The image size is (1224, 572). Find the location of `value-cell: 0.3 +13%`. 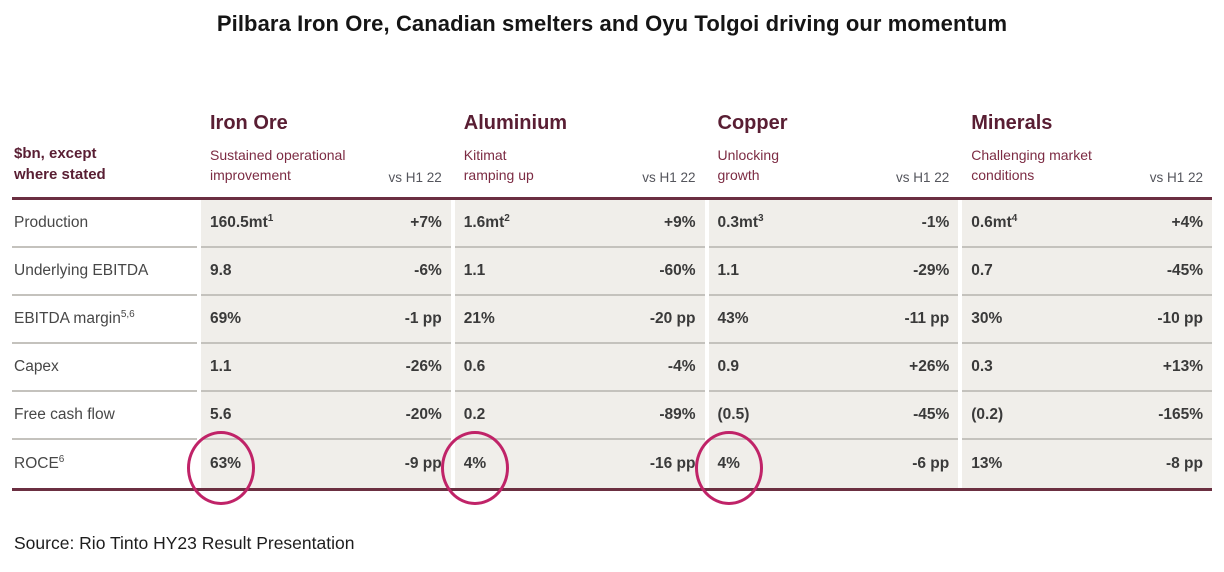

value-cell: 0.3 +13% is located at coordinates (1087, 368).